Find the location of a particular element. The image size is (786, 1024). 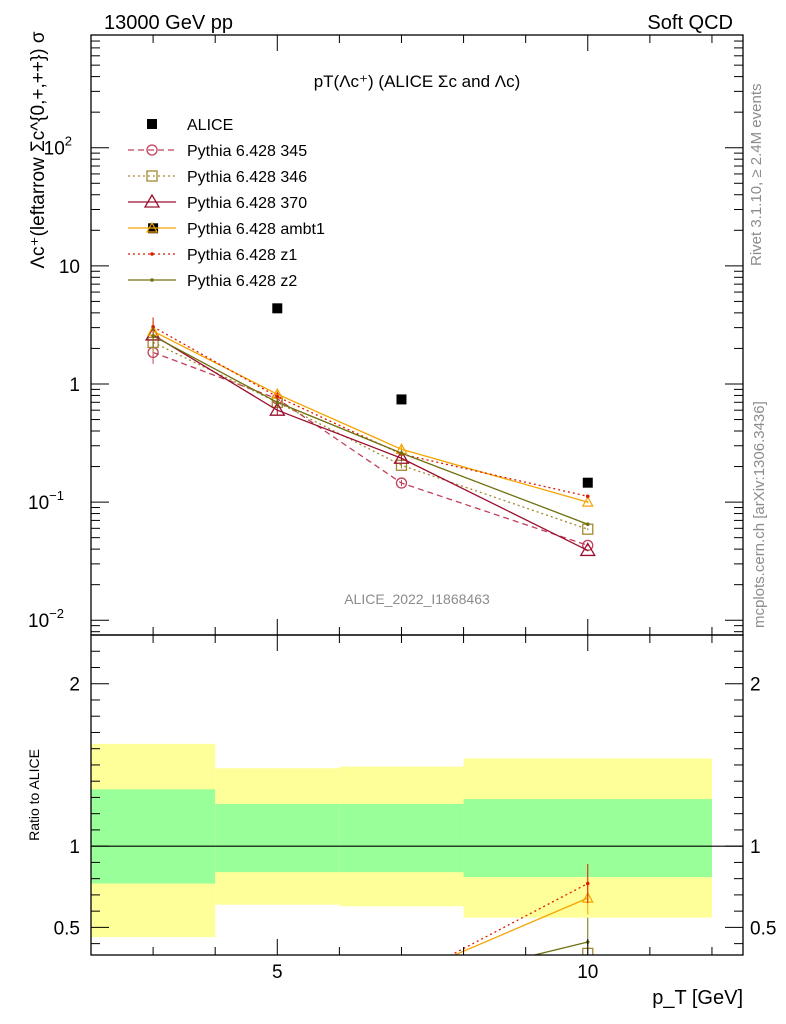

header-right: Soft QCD is located at coordinates (690, 23).